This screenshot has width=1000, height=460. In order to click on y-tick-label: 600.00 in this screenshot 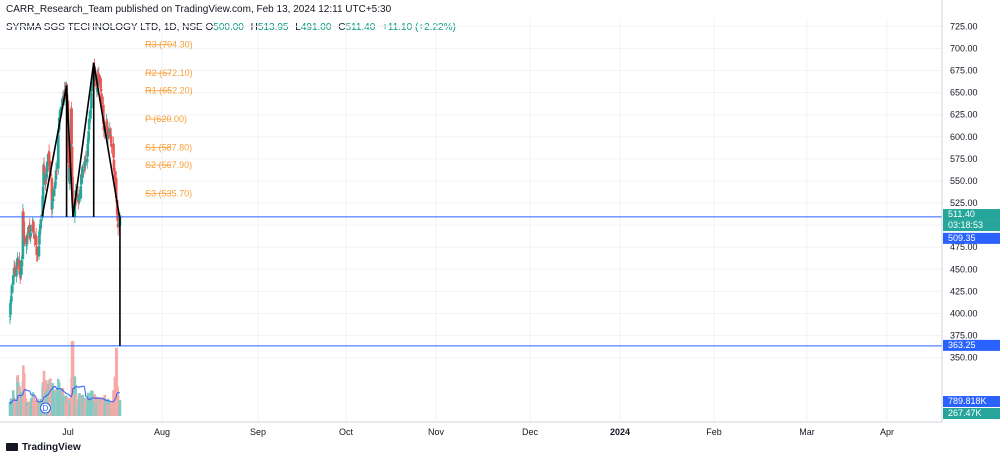, I will do `click(964, 137)`.